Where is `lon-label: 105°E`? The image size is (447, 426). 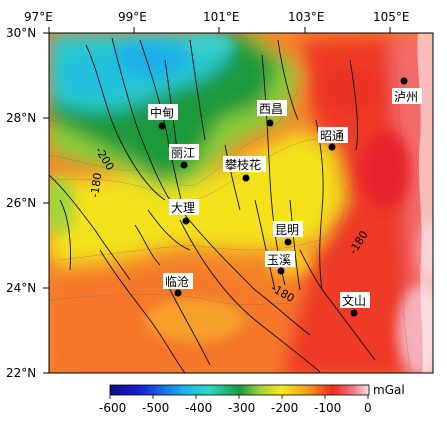
lon-label: 105°E is located at coordinates (391, 17).